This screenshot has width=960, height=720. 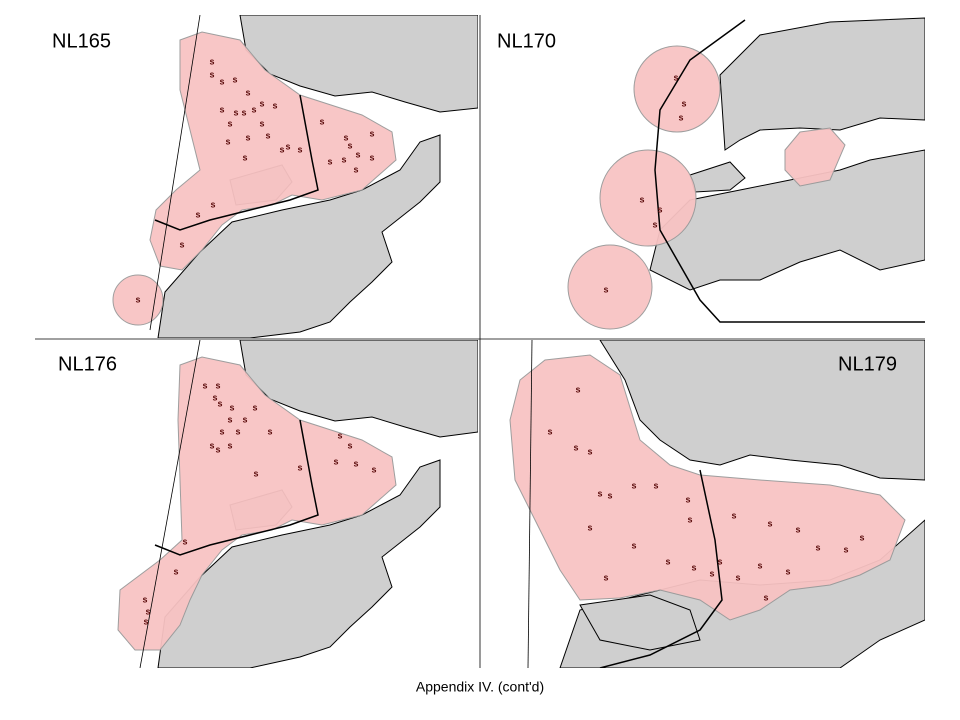 I want to click on panel-label: NL179, so click(x=867, y=364).